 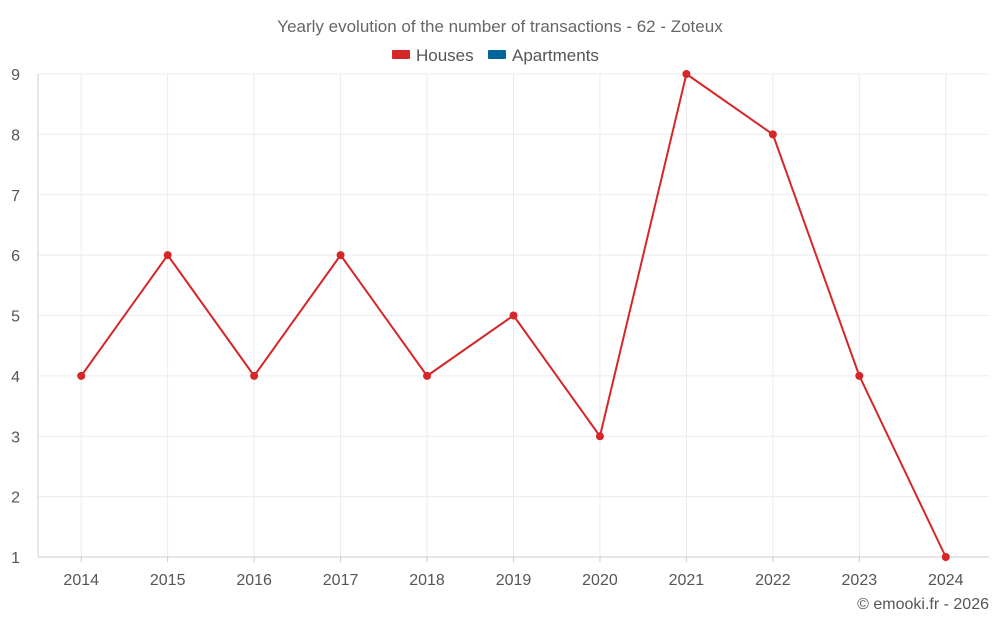 I want to click on x-tick-label: 2015, so click(x=168, y=580).